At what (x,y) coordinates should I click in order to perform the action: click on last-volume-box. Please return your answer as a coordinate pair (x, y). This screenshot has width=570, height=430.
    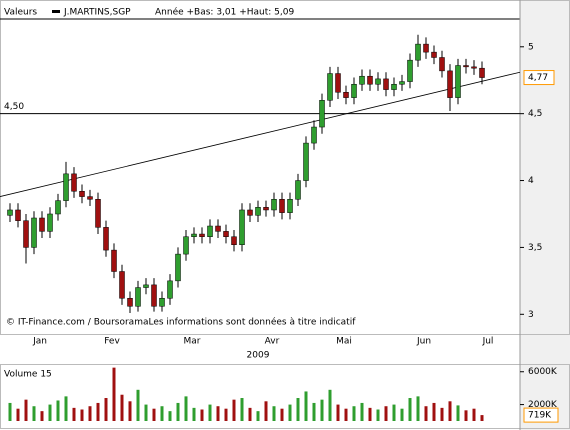
    Looking at the image, I should click on (541, 415).